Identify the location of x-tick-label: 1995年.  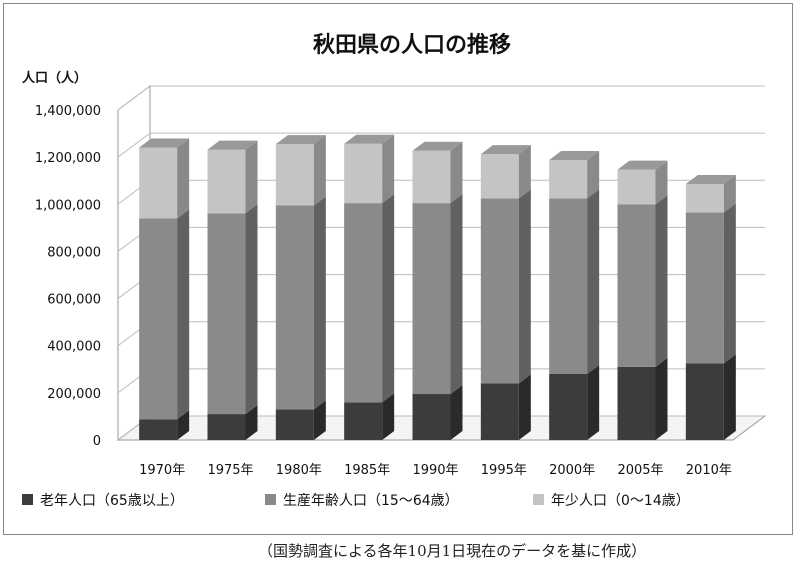
(504, 470).